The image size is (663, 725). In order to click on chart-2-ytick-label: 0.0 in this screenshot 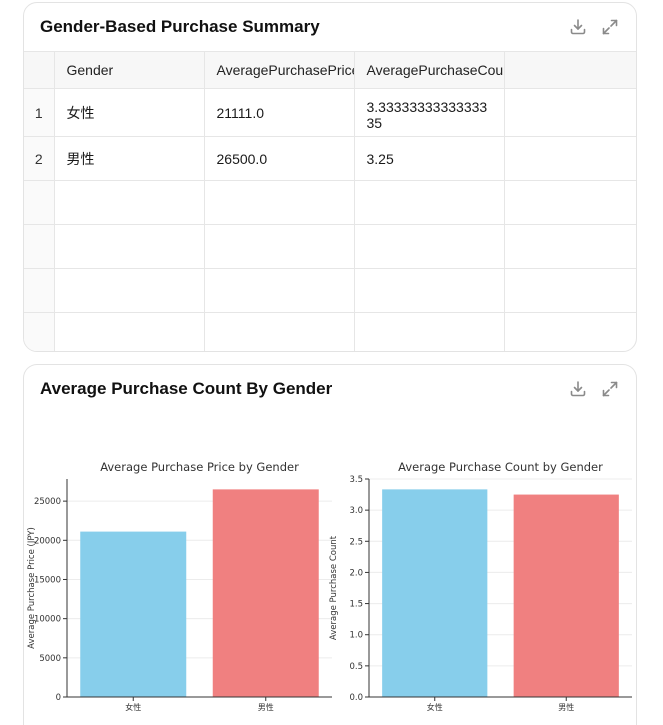, I will do `click(356, 698)`.